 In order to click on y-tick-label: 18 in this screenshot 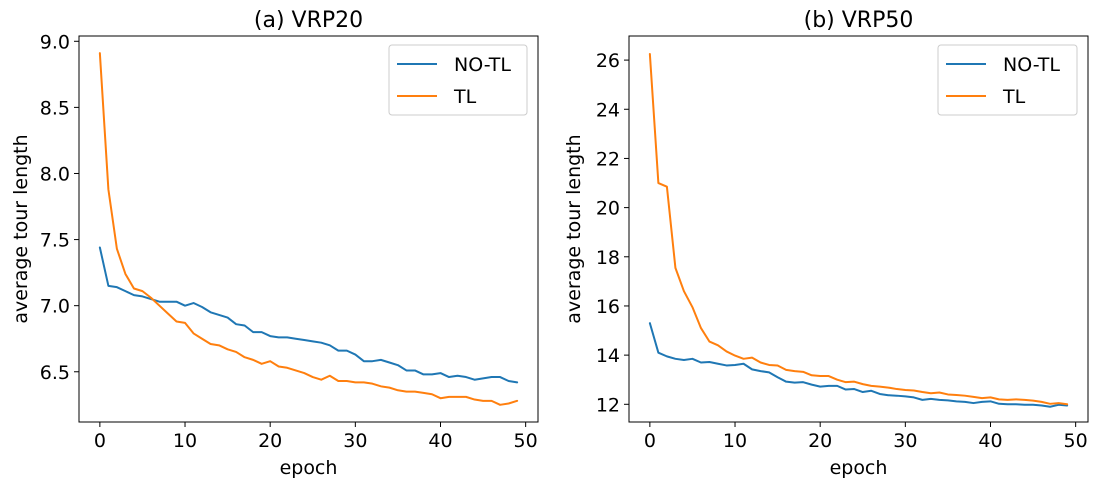, I will do `click(608, 258)`.